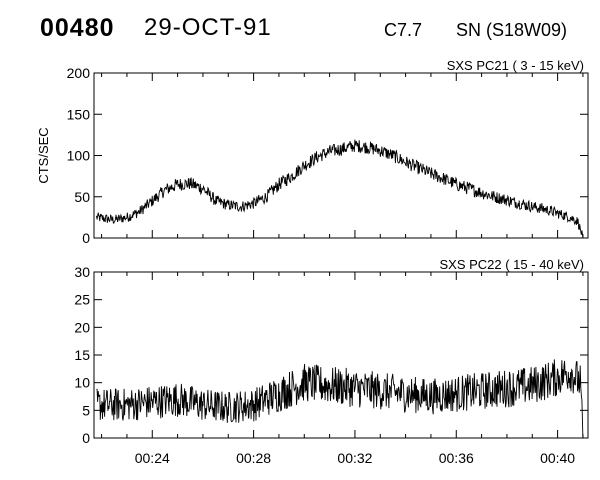 The width and height of the screenshot is (600, 480). Describe the element at coordinates (82, 327) in the screenshot. I see `y-tick-label: 20` at that location.